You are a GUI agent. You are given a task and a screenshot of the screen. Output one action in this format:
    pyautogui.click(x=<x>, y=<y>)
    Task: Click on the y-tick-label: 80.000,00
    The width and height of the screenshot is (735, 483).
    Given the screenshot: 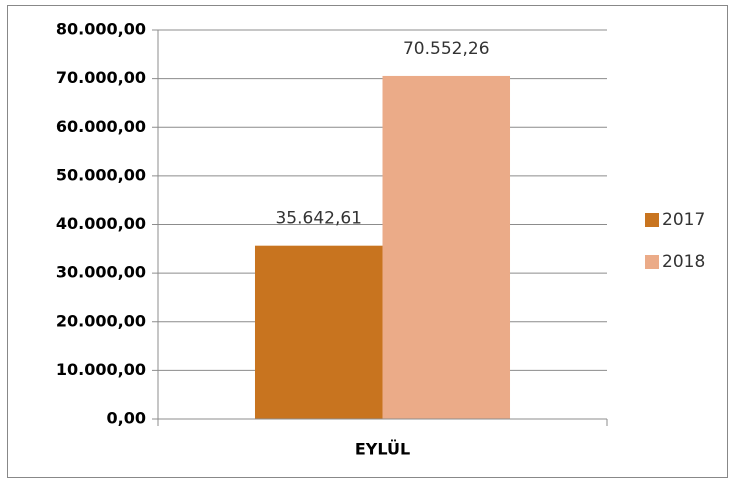 What is the action you would take?
    pyautogui.click(x=101, y=29)
    